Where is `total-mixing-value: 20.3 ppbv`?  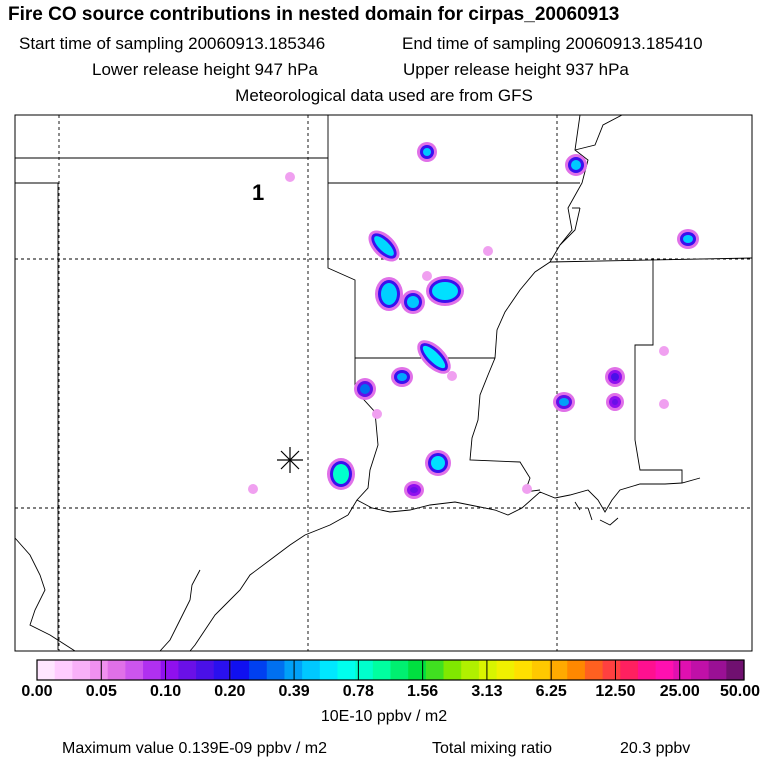
total-mixing-value: 20.3 ppbv is located at coordinates (655, 748).